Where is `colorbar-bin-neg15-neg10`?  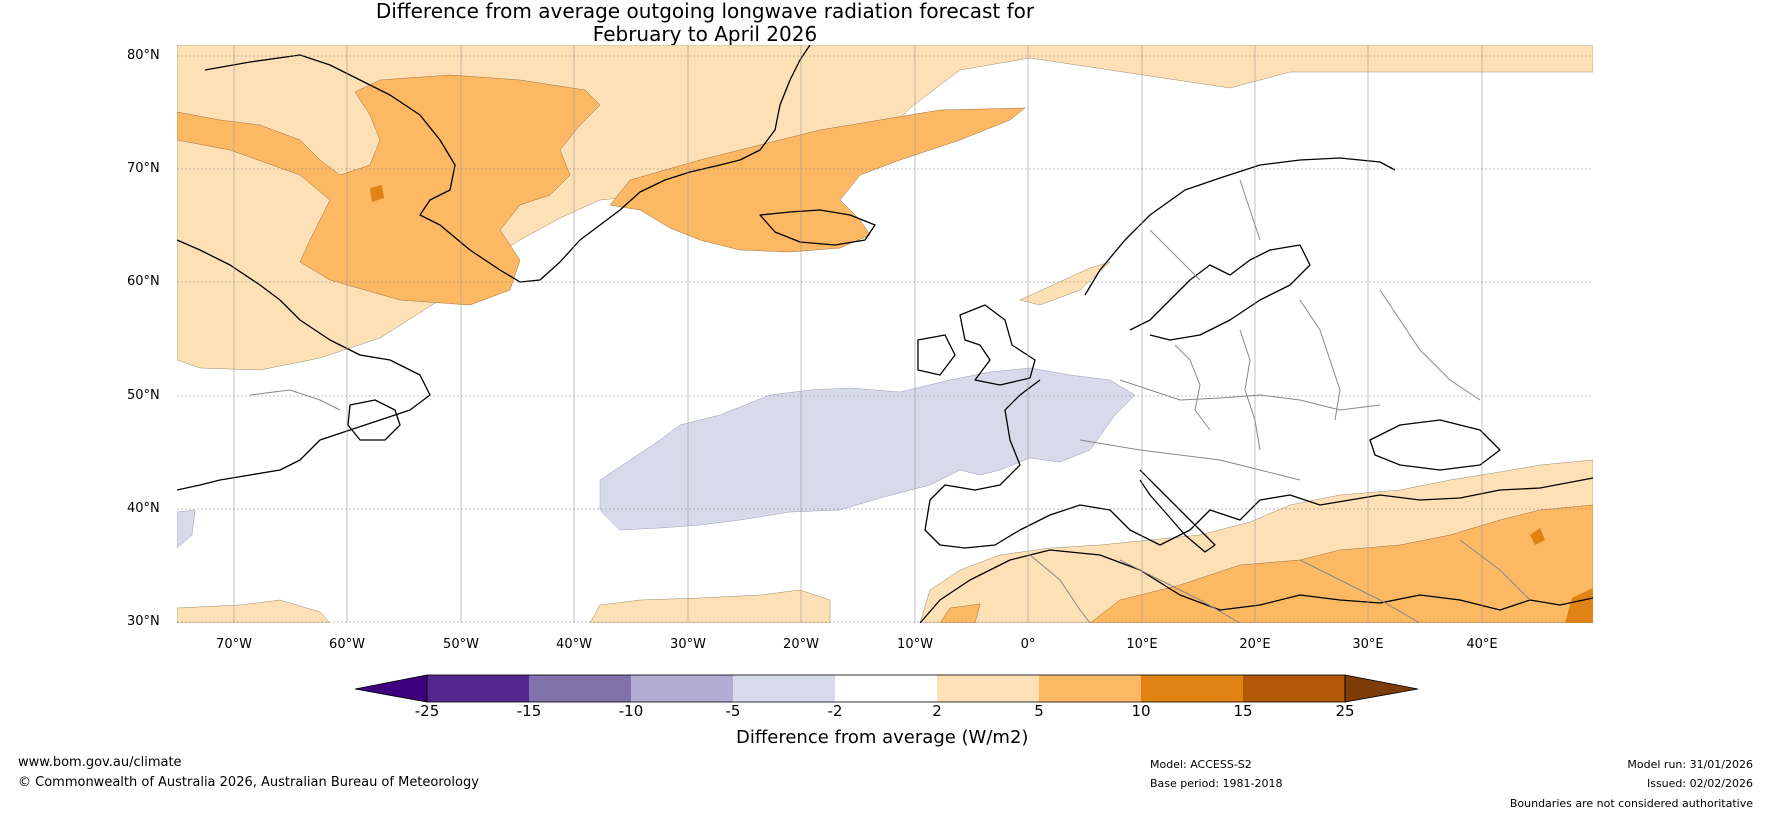
colorbar-bin-neg15-neg10 is located at coordinates (580, 688).